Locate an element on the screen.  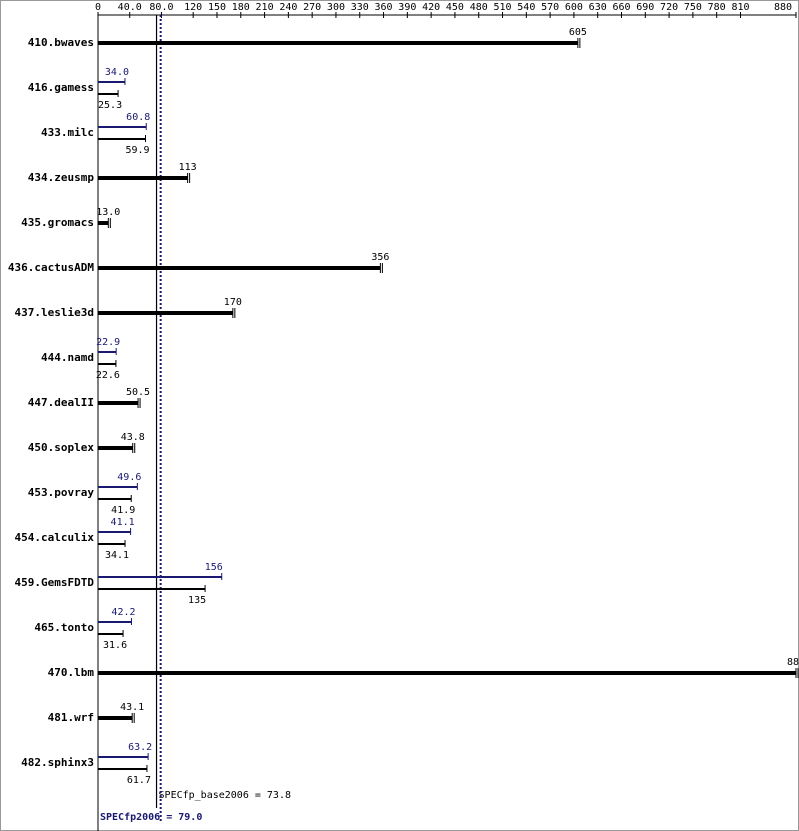
category-label: 454.calculix is located at coordinates (55, 537).